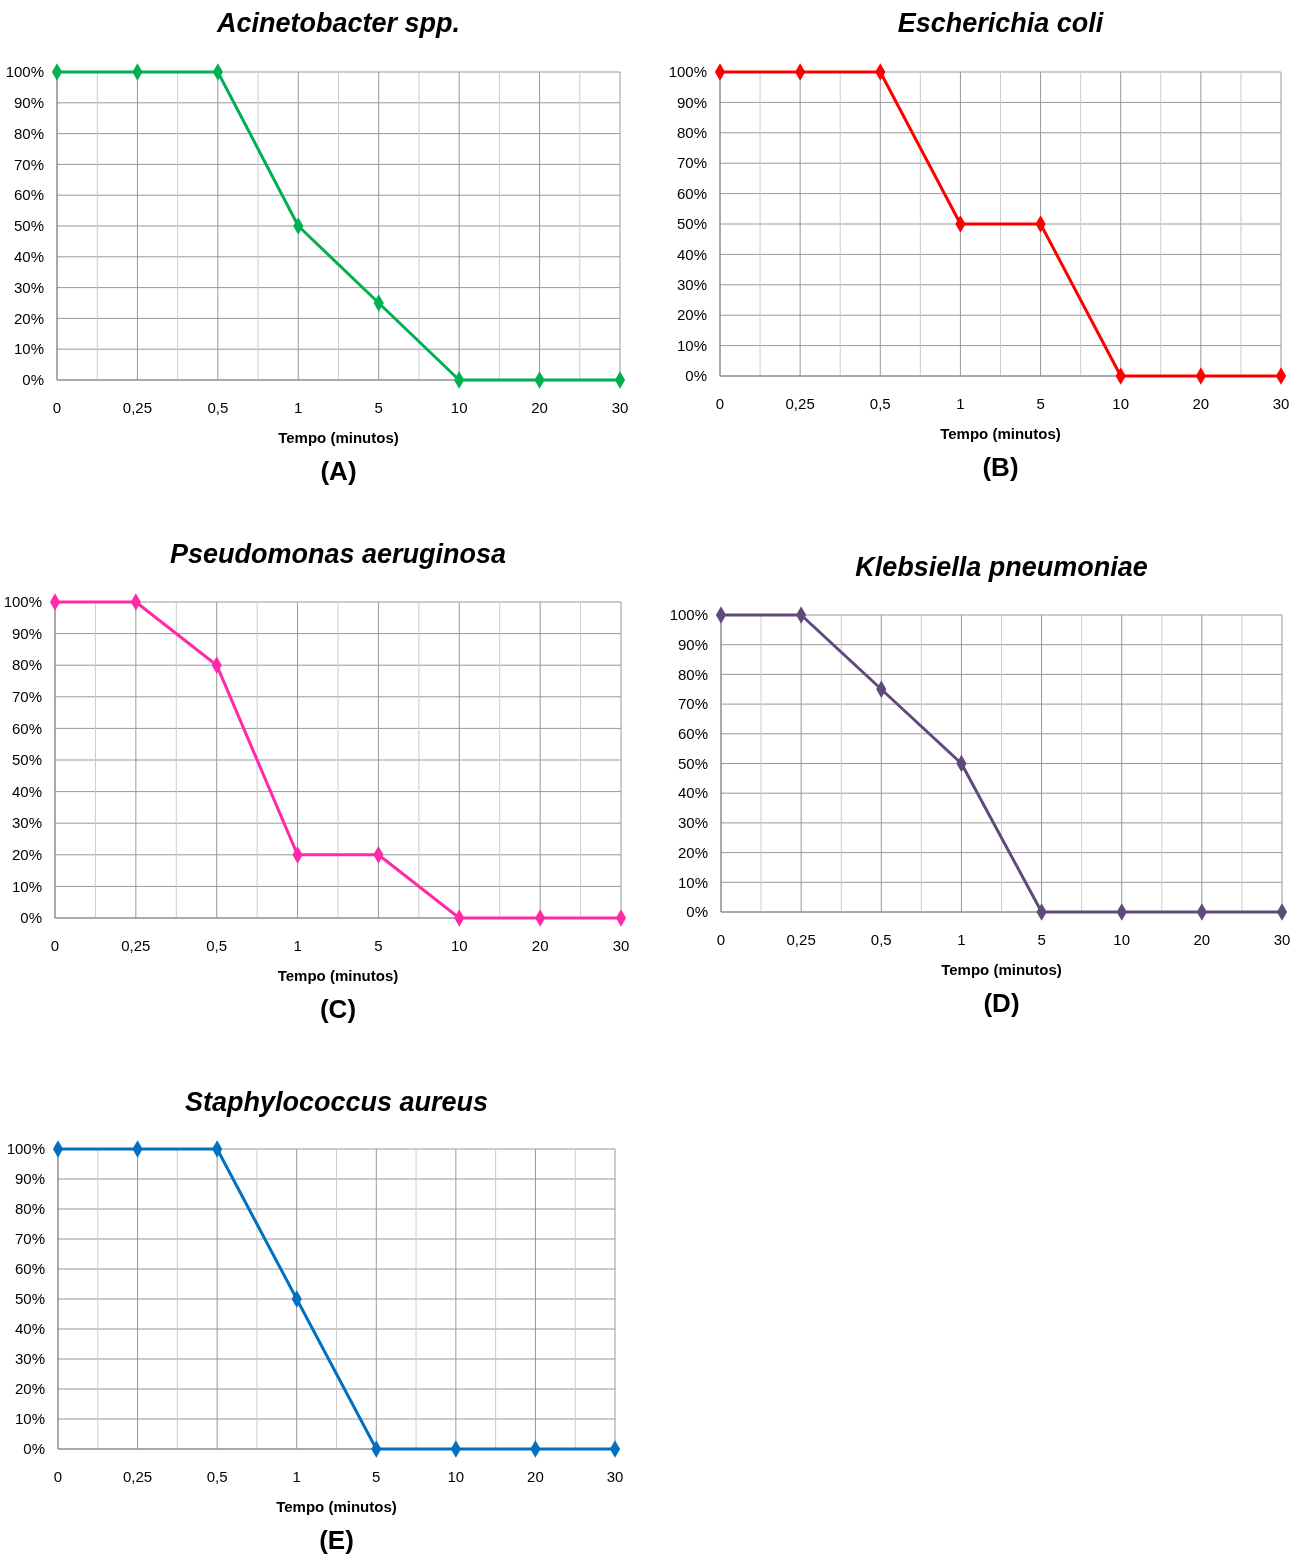  I want to click on chart-title: Klebsiella pneumoniae, so click(1001, 567).